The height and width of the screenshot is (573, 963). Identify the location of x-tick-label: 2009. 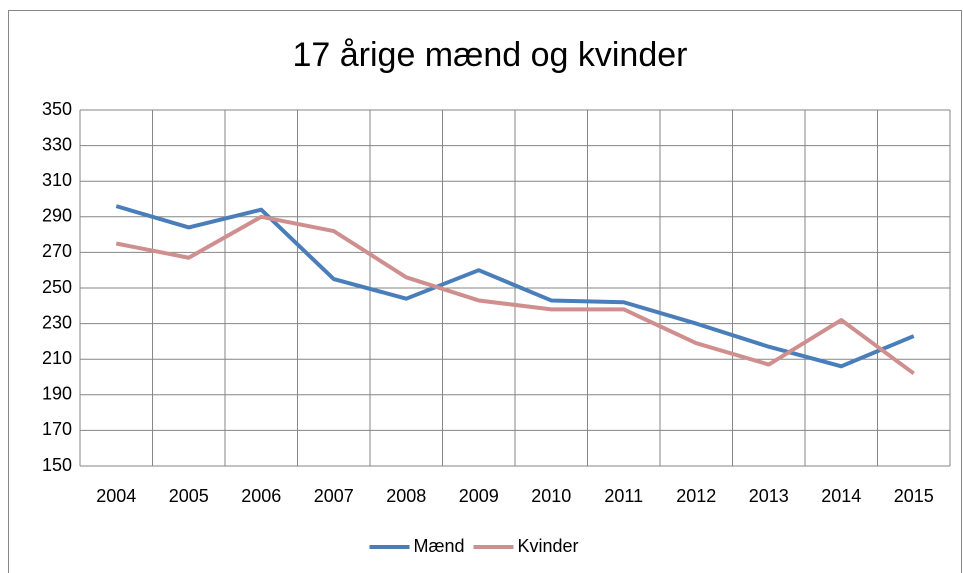
(479, 496).